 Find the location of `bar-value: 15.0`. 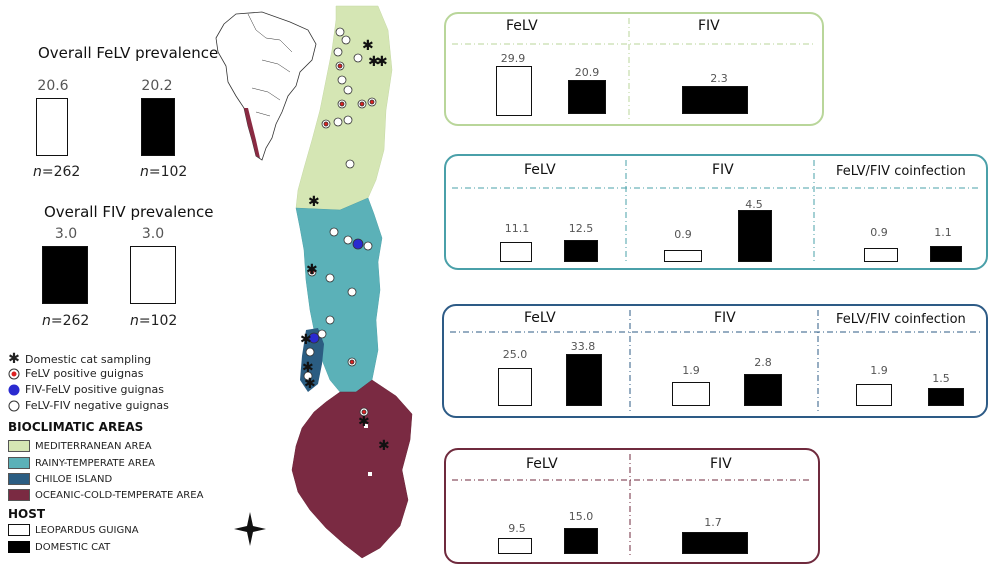

bar-value: 15.0 is located at coordinates (581, 516).